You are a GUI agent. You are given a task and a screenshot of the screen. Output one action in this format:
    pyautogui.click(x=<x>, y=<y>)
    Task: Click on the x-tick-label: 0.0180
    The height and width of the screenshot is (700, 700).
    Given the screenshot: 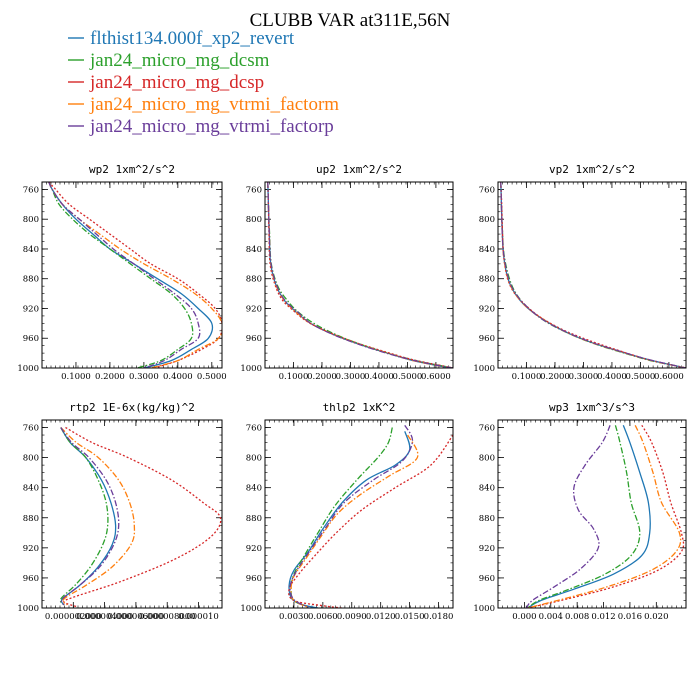 What is the action you would take?
    pyautogui.click(x=439, y=617)
    